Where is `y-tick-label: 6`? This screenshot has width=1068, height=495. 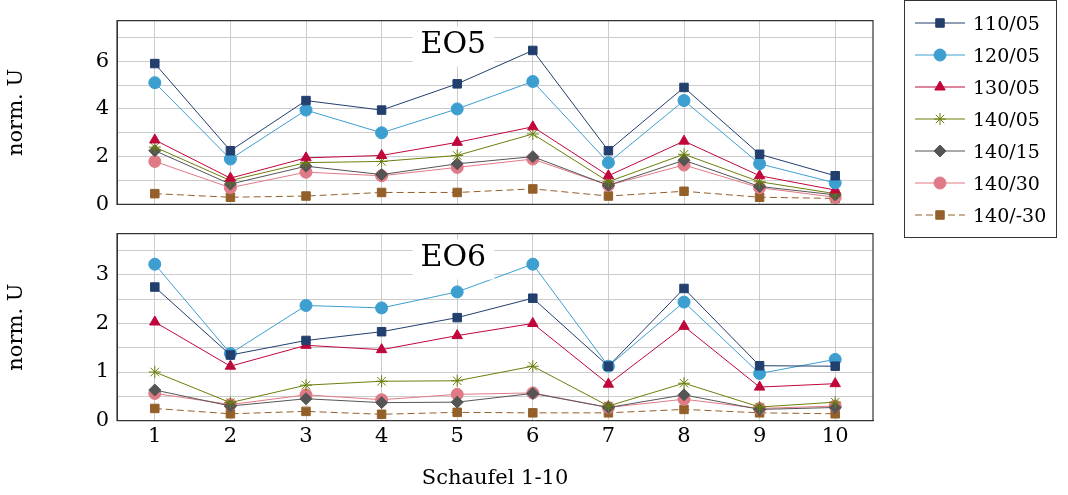
y-tick-label: 6 is located at coordinates (102, 59).